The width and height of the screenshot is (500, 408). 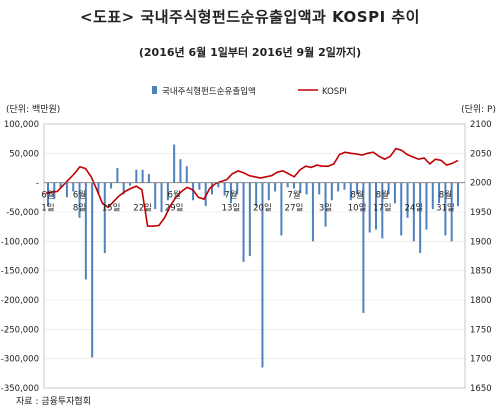 I want to click on right-tick-label: 2000, so click(x=481, y=184).